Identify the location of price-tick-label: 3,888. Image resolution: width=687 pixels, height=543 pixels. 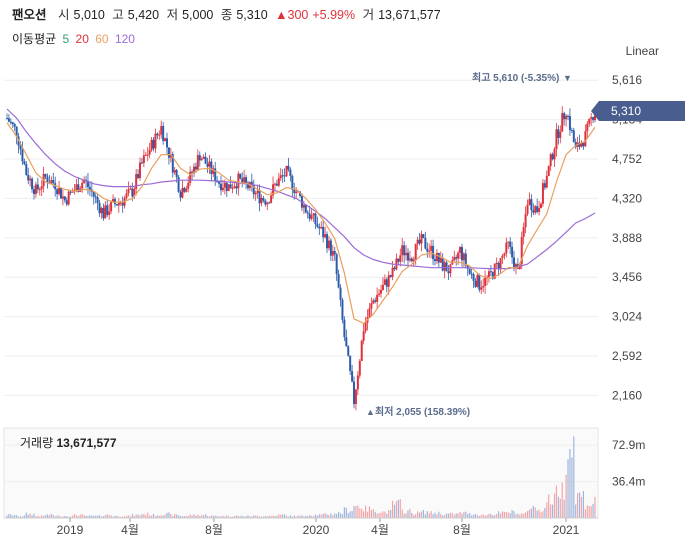
(627, 238).